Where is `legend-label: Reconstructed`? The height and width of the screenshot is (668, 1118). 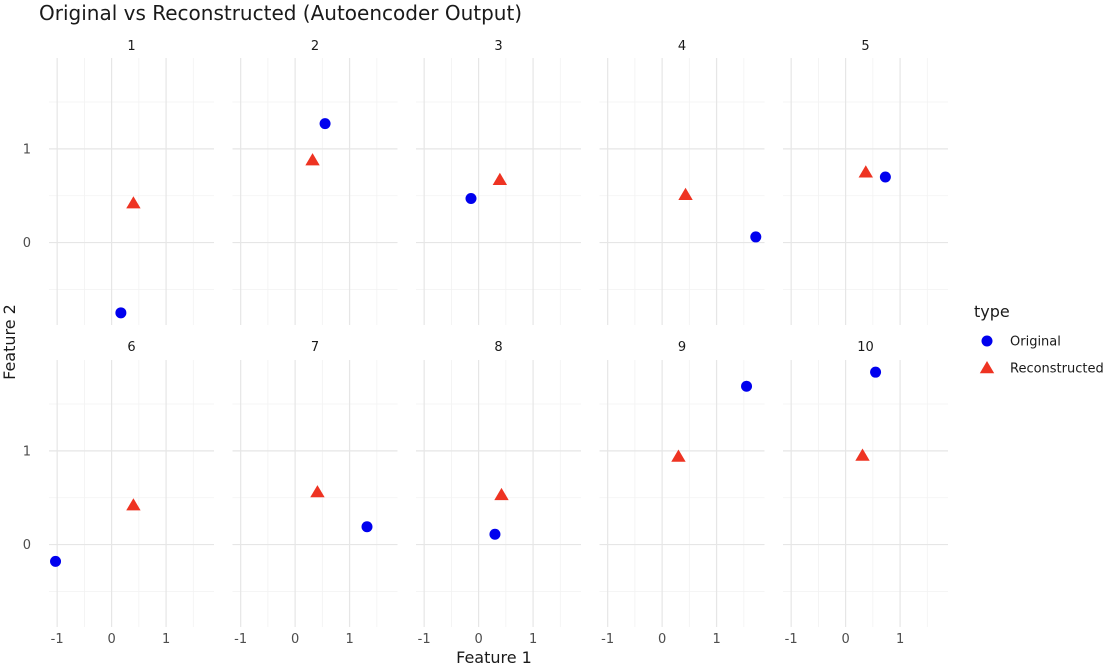 legend-label: Reconstructed is located at coordinates (1057, 369).